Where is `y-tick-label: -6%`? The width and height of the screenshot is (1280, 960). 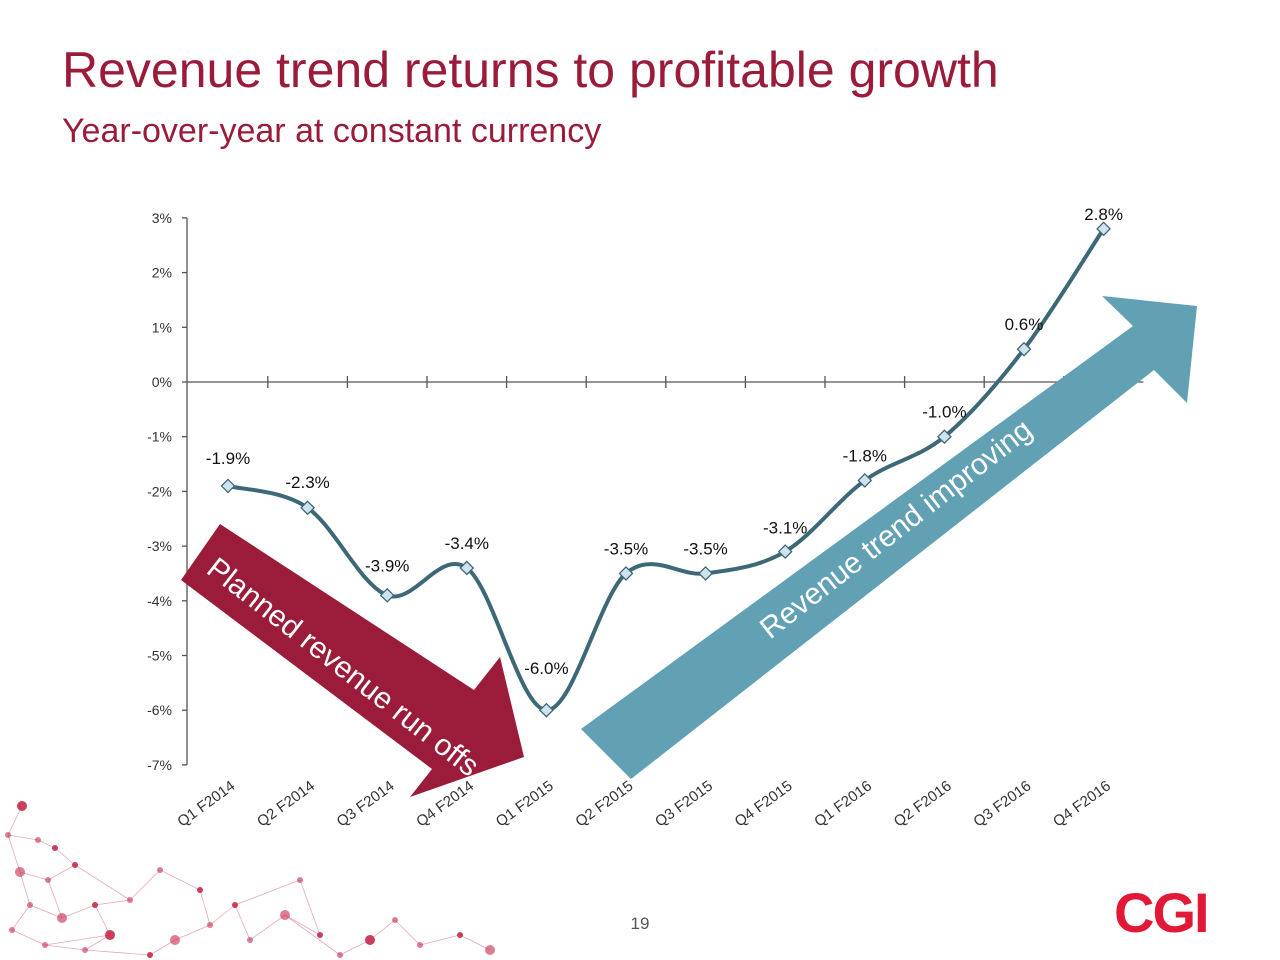
y-tick-label: -6% is located at coordinates (159, 710).